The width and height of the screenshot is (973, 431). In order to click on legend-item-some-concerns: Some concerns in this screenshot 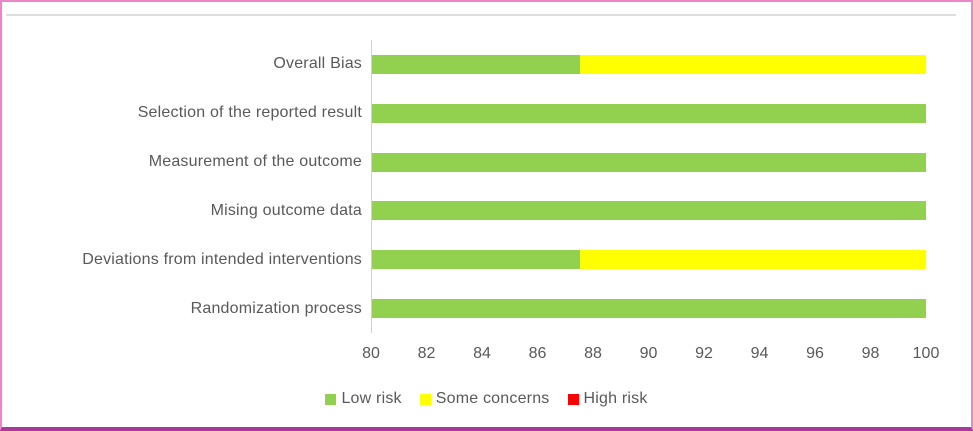, I will do `click(484, 399)`.